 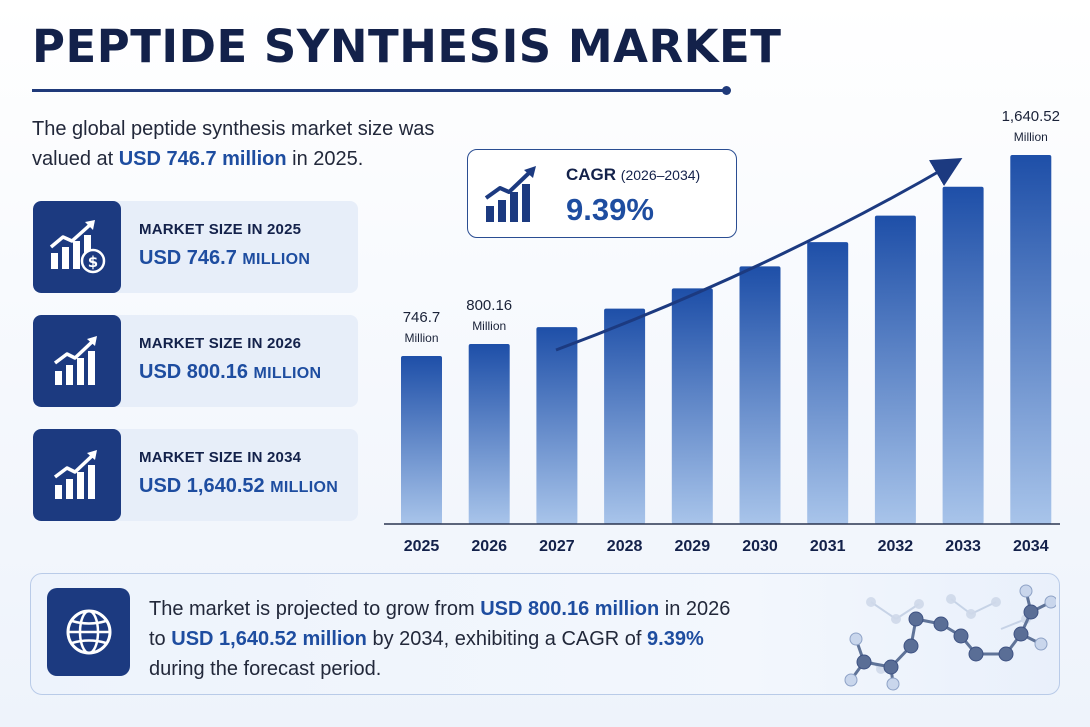 What do you see at coordinates (963, 546) in the screenshot?
I see `x-tick-label: 2033` at bounding box center [963, 546].